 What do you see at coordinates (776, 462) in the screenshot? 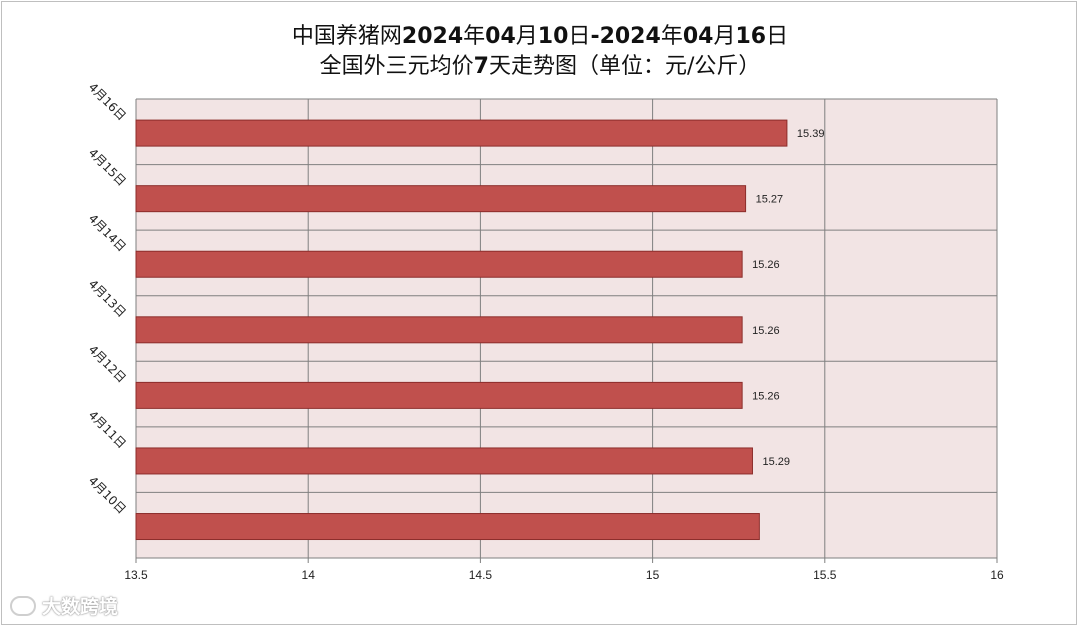
I see `data-label: 15.29` at bounding box center [776, 462].